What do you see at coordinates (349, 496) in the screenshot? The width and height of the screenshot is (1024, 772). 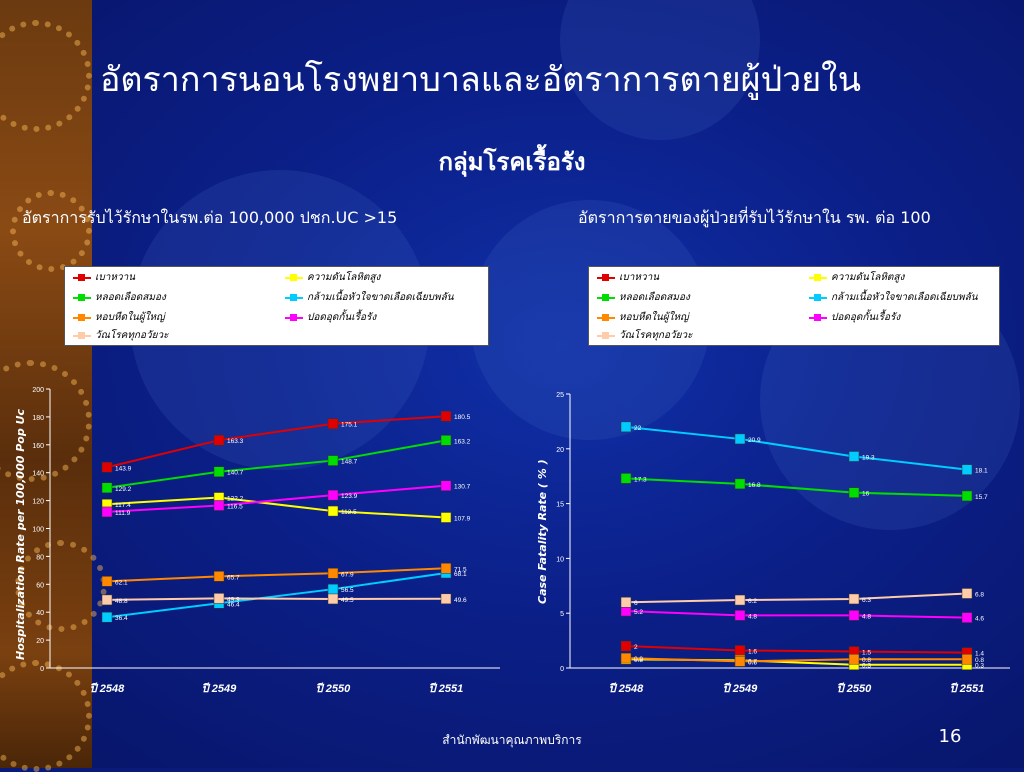 I see `data-label: 123.9` at bounding box center [349, 496].